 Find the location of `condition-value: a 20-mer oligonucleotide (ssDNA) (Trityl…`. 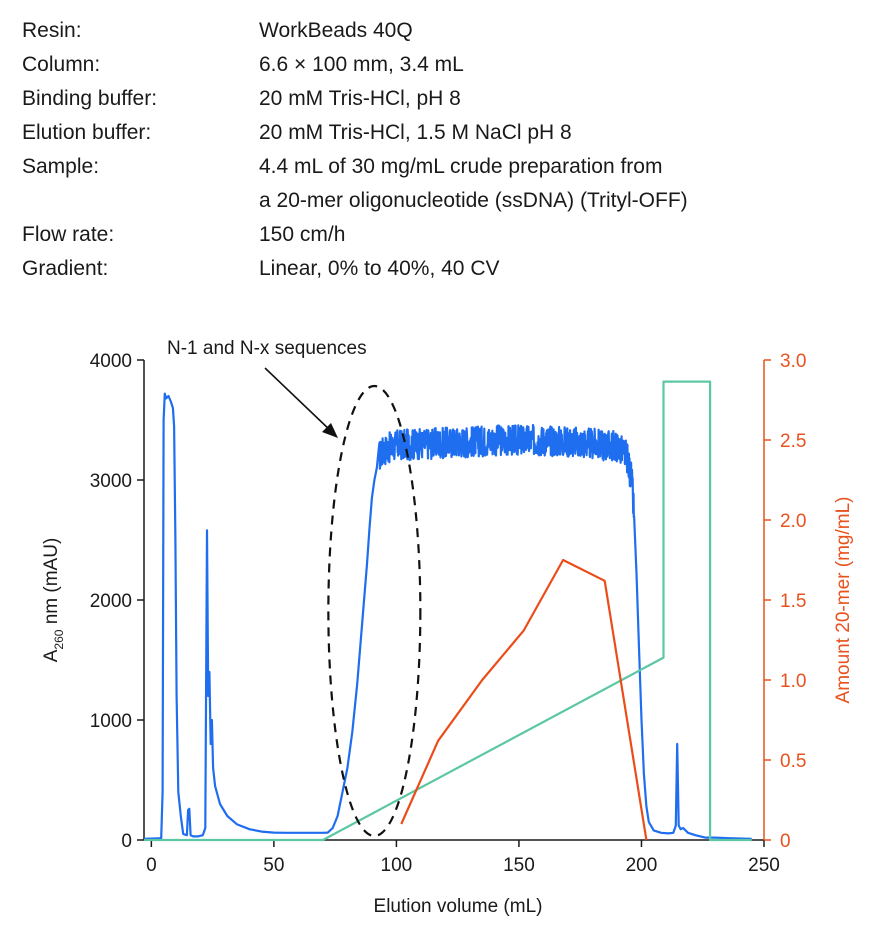

condition-value: a 20-mer oligonucleotide (ssDNA) (Trityl… is located at coordinates (473, 200).